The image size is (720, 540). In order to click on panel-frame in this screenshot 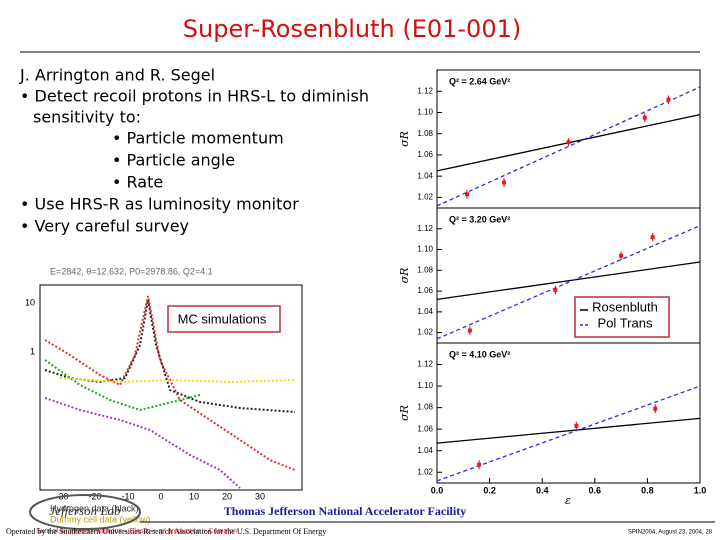, I will do `click(568, 413)`.